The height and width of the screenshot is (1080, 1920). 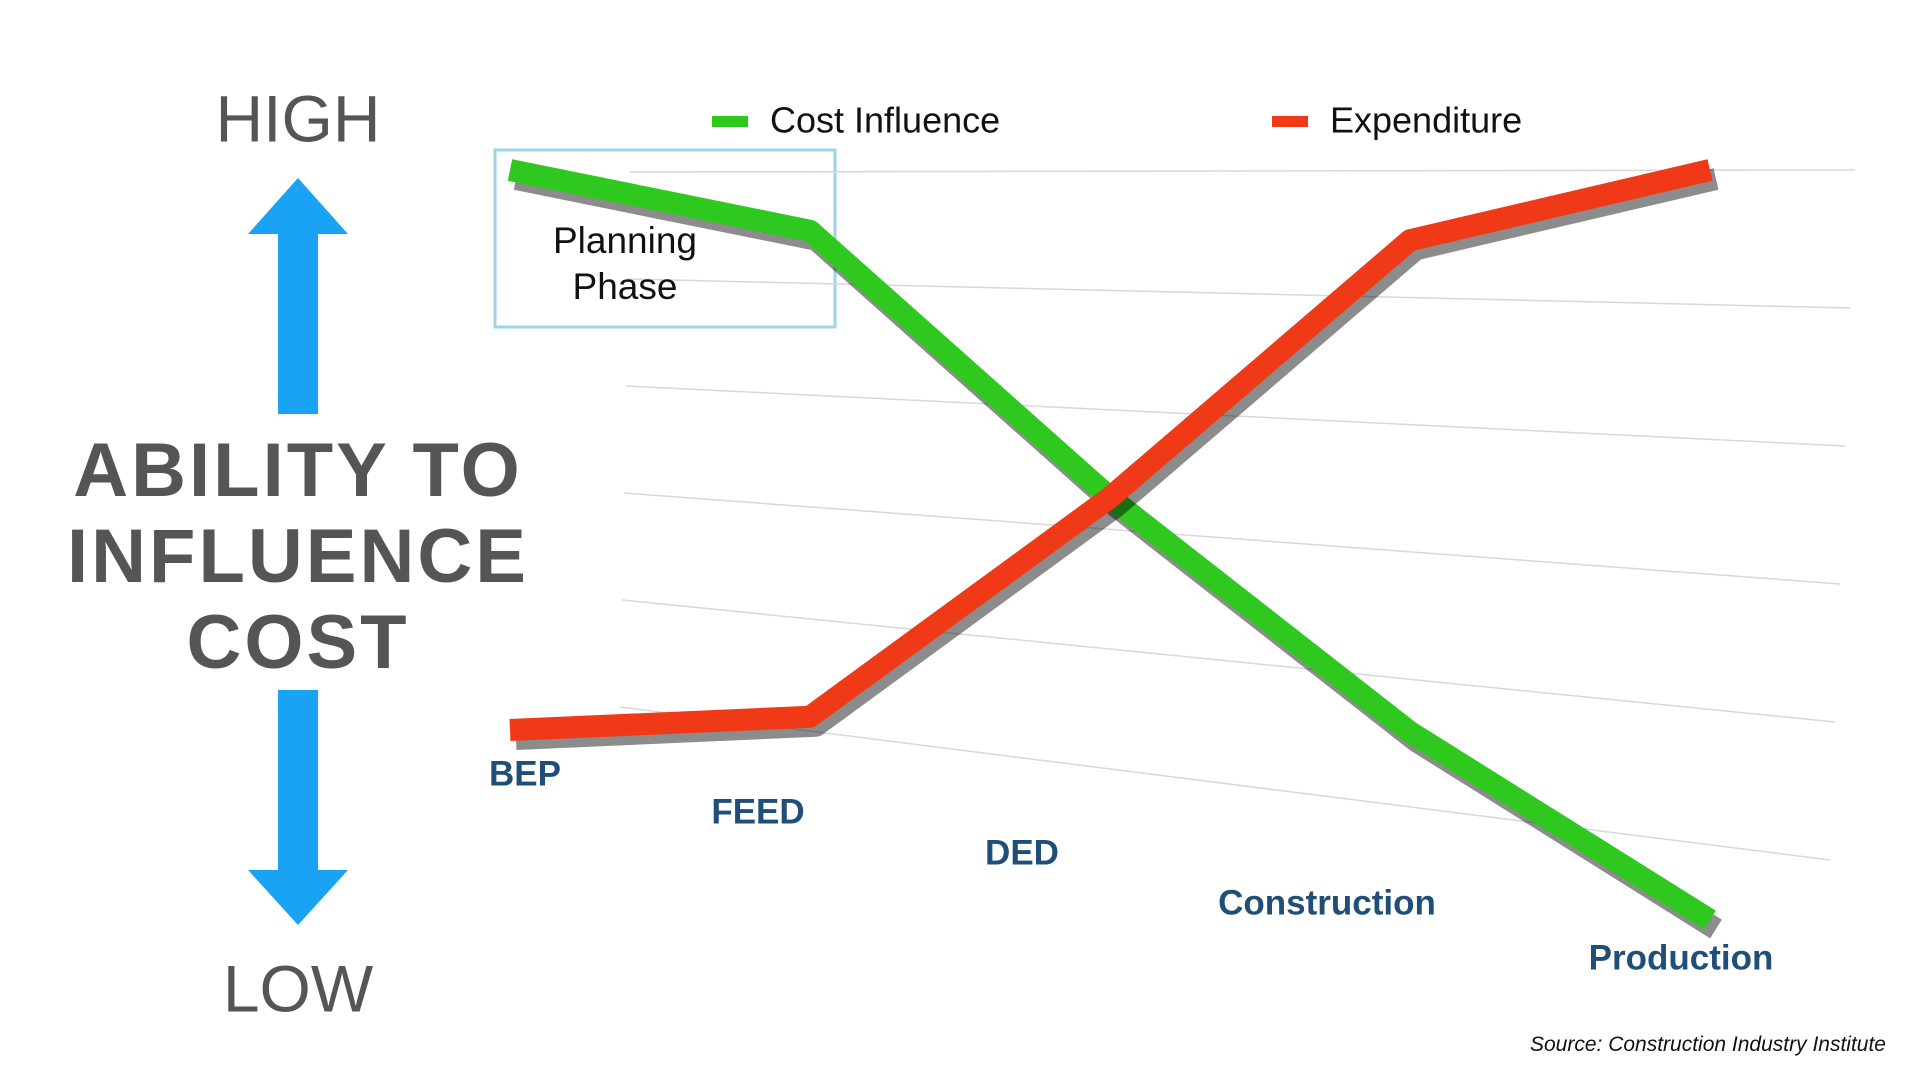 I want to click on annotation: Planning Phase, so click(x=624, y=263).